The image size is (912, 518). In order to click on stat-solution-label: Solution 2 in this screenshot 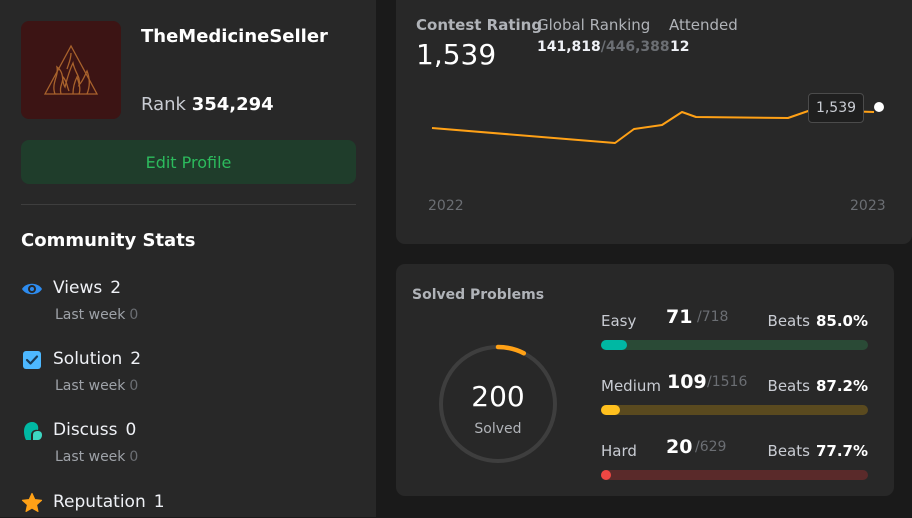, I will do `click(97, 359)`.